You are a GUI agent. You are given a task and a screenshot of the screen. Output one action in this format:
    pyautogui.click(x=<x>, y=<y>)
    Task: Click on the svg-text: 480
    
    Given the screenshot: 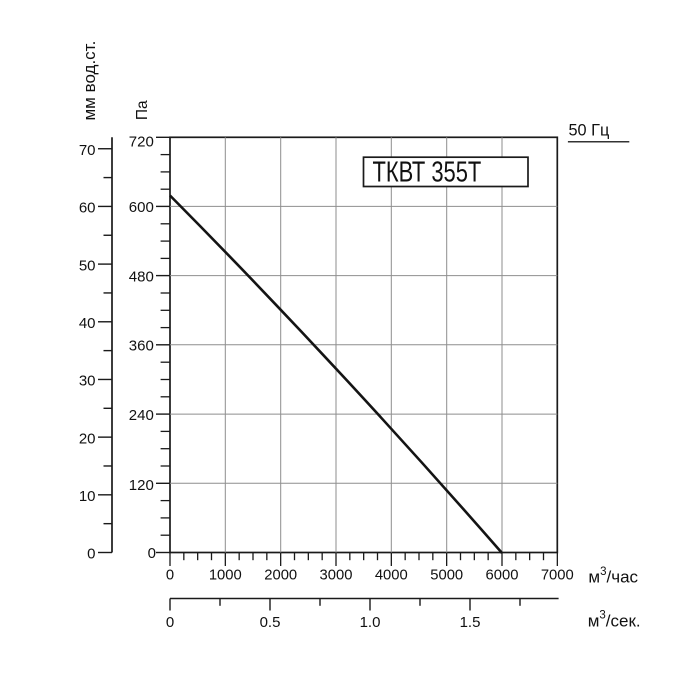 What is the action you would take?
    pyautogui.click(x=141, y=276)
    